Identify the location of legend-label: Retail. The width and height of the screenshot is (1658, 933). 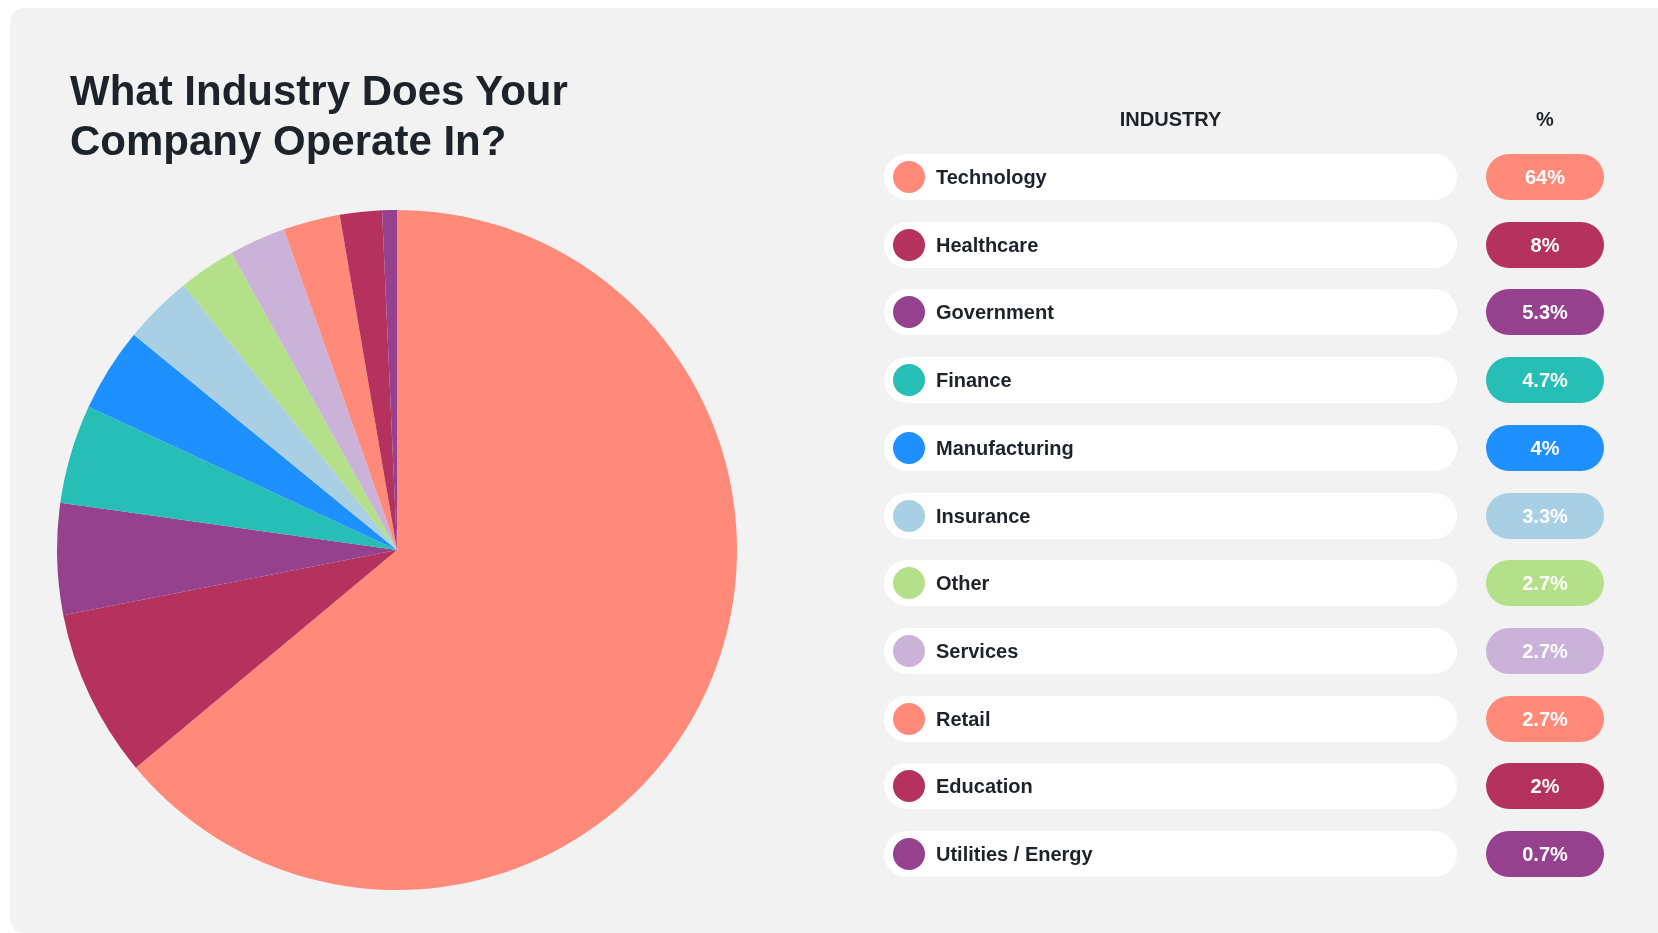
(963, 719).